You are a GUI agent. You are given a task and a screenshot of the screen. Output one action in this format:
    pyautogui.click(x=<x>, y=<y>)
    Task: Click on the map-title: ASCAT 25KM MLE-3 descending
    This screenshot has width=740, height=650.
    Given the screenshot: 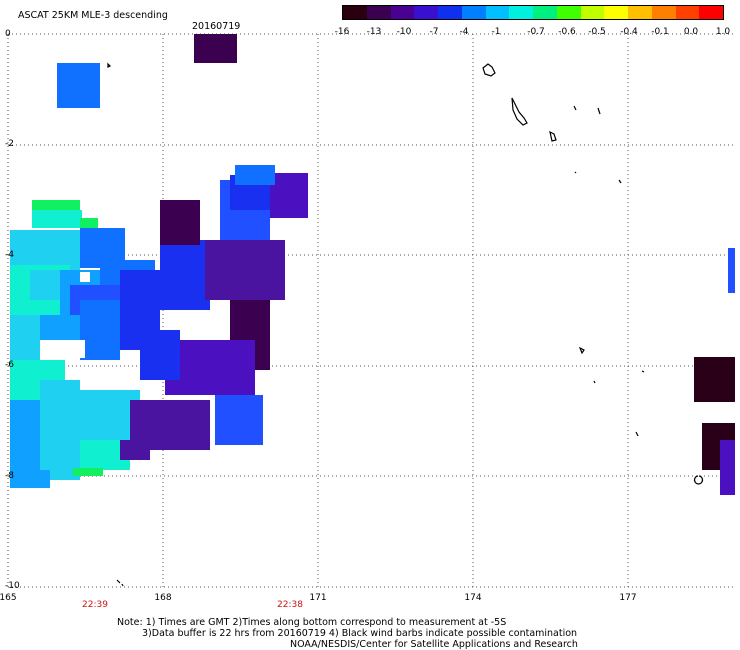 What is the action you would take?
    pyautogui.click(x=93, y=15)
    